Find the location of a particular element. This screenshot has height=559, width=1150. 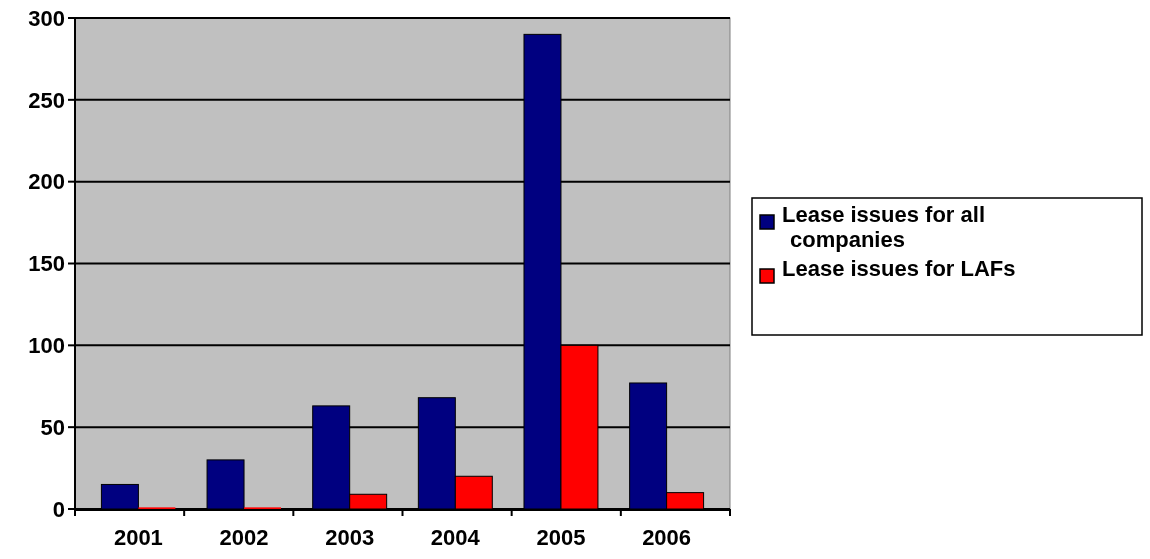

x-tick-label: 2006 is located at coordinates (667, 537).